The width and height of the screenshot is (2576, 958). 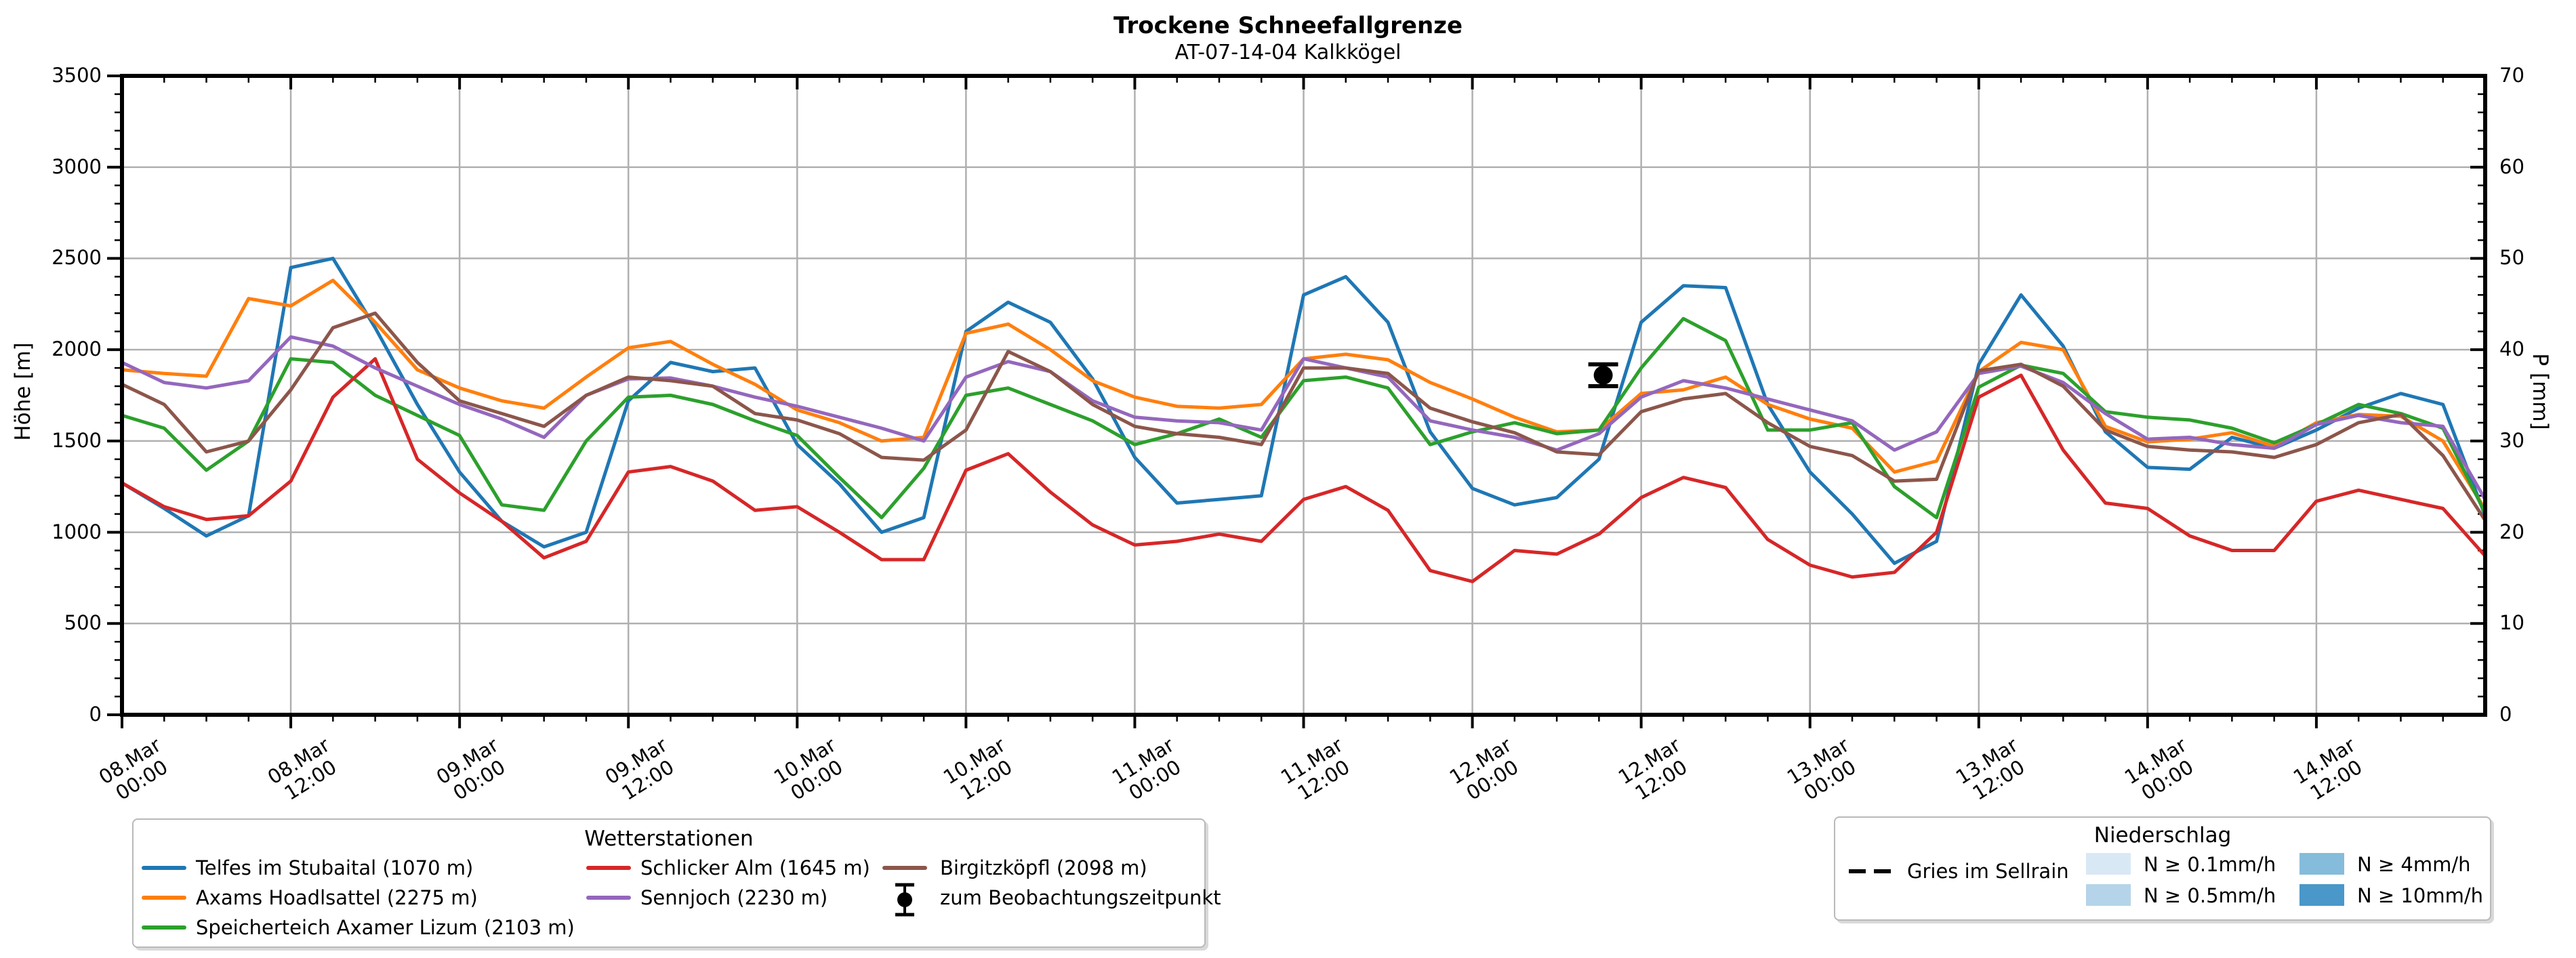 I want to click on legend-swatch-axams, so click(x=164, y=898).